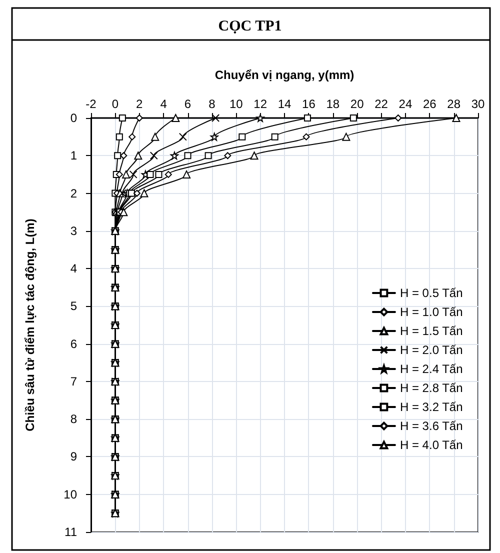 The image size is (500, 553). What do you see at coordinates (431, 369) in the screenshot?
I see `legend-label: H = 2.4 Tấn` at bounding box center [431, 369].